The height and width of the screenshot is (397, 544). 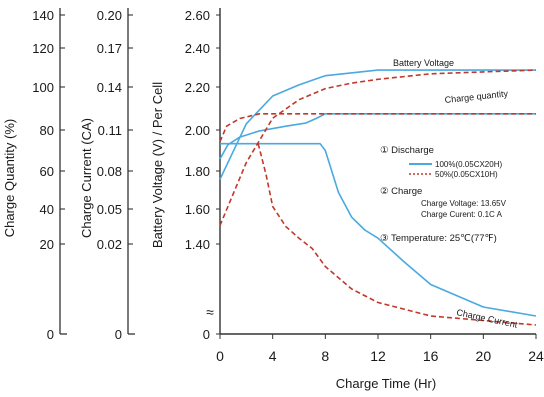 What do you see at coordinates (109, 244) in the screenshot?
I see `y-tick-label: 0.02` at bounding box center [109, 244].